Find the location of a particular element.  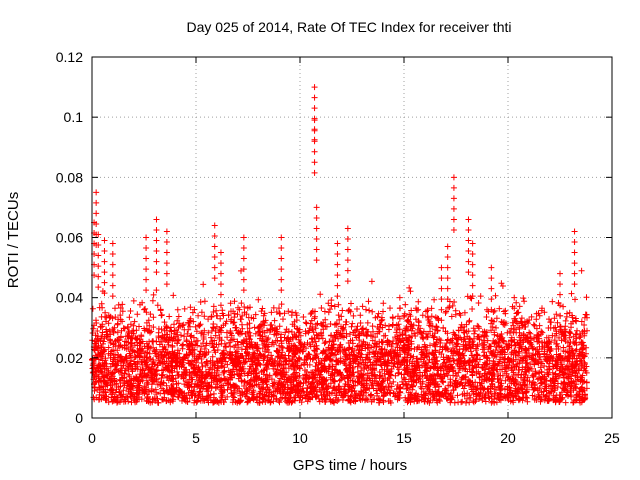

x-tick-label: 20 is located at coordinates (508, 438).